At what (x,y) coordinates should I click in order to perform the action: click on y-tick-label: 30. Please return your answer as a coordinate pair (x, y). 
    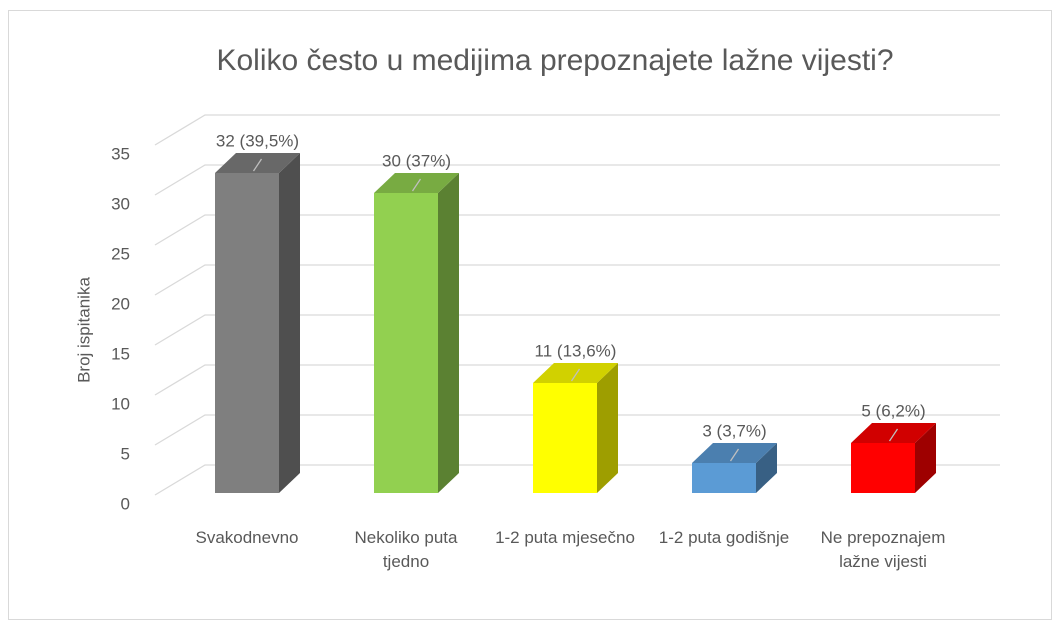
    Looking at the image, I should click on (120, 203).